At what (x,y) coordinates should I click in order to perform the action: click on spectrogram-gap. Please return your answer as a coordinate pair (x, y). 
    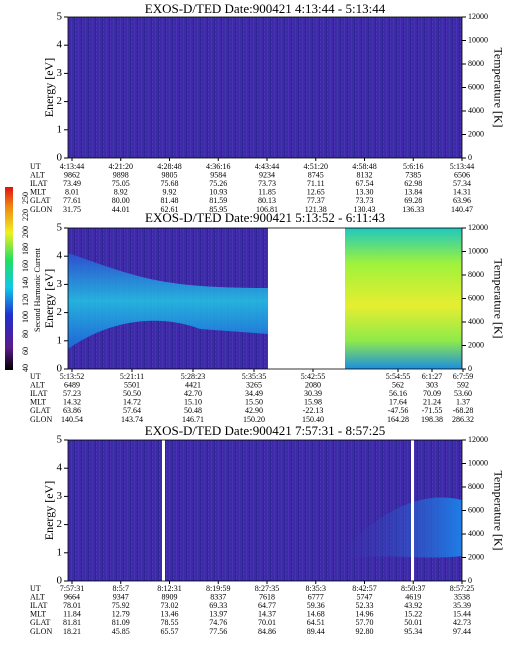
    Looking at the image, I should click on (306, 298).